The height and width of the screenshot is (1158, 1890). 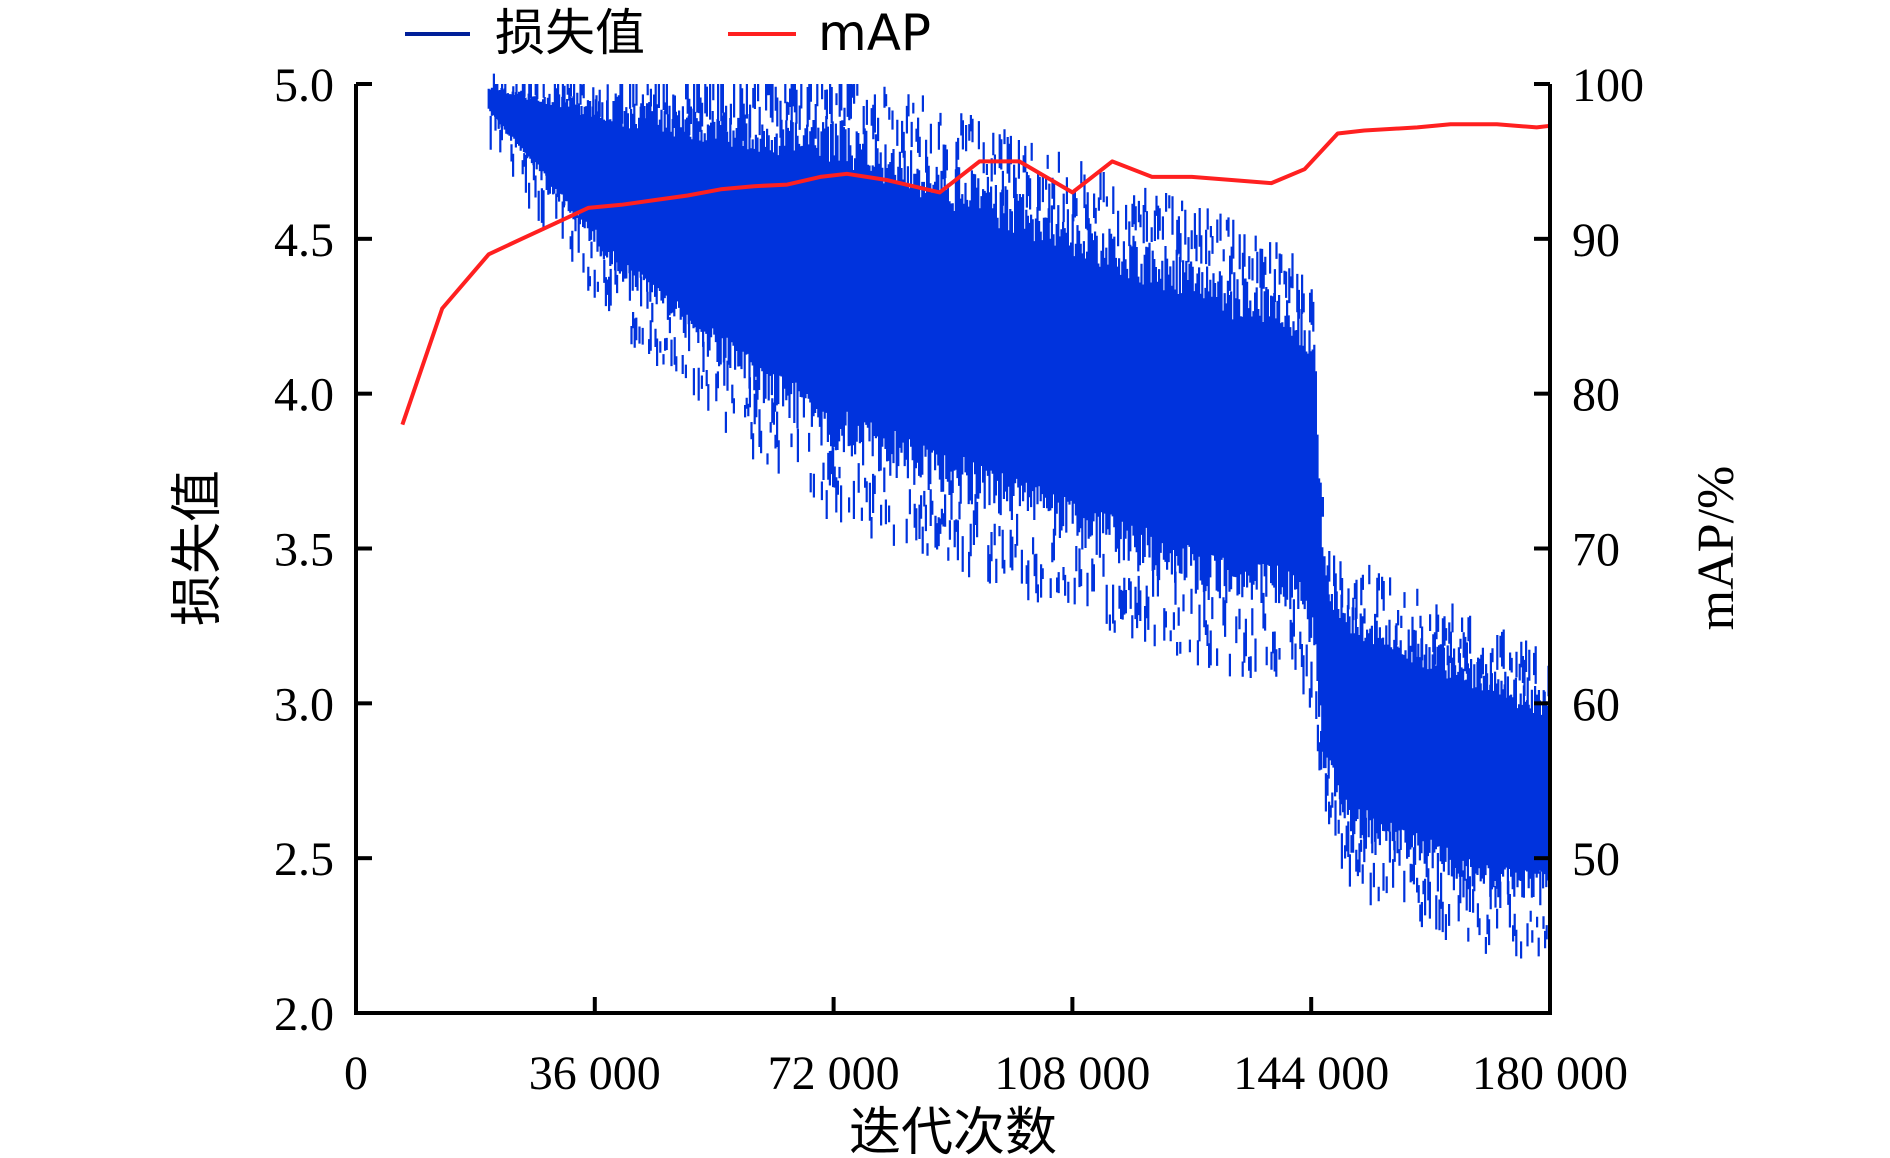 What do you see at coordinates (1589, 472) in the screenshot?
I see `y-right-axis-ticks: 50 60 70 80 90 100` at bounding box center [1589, 472].